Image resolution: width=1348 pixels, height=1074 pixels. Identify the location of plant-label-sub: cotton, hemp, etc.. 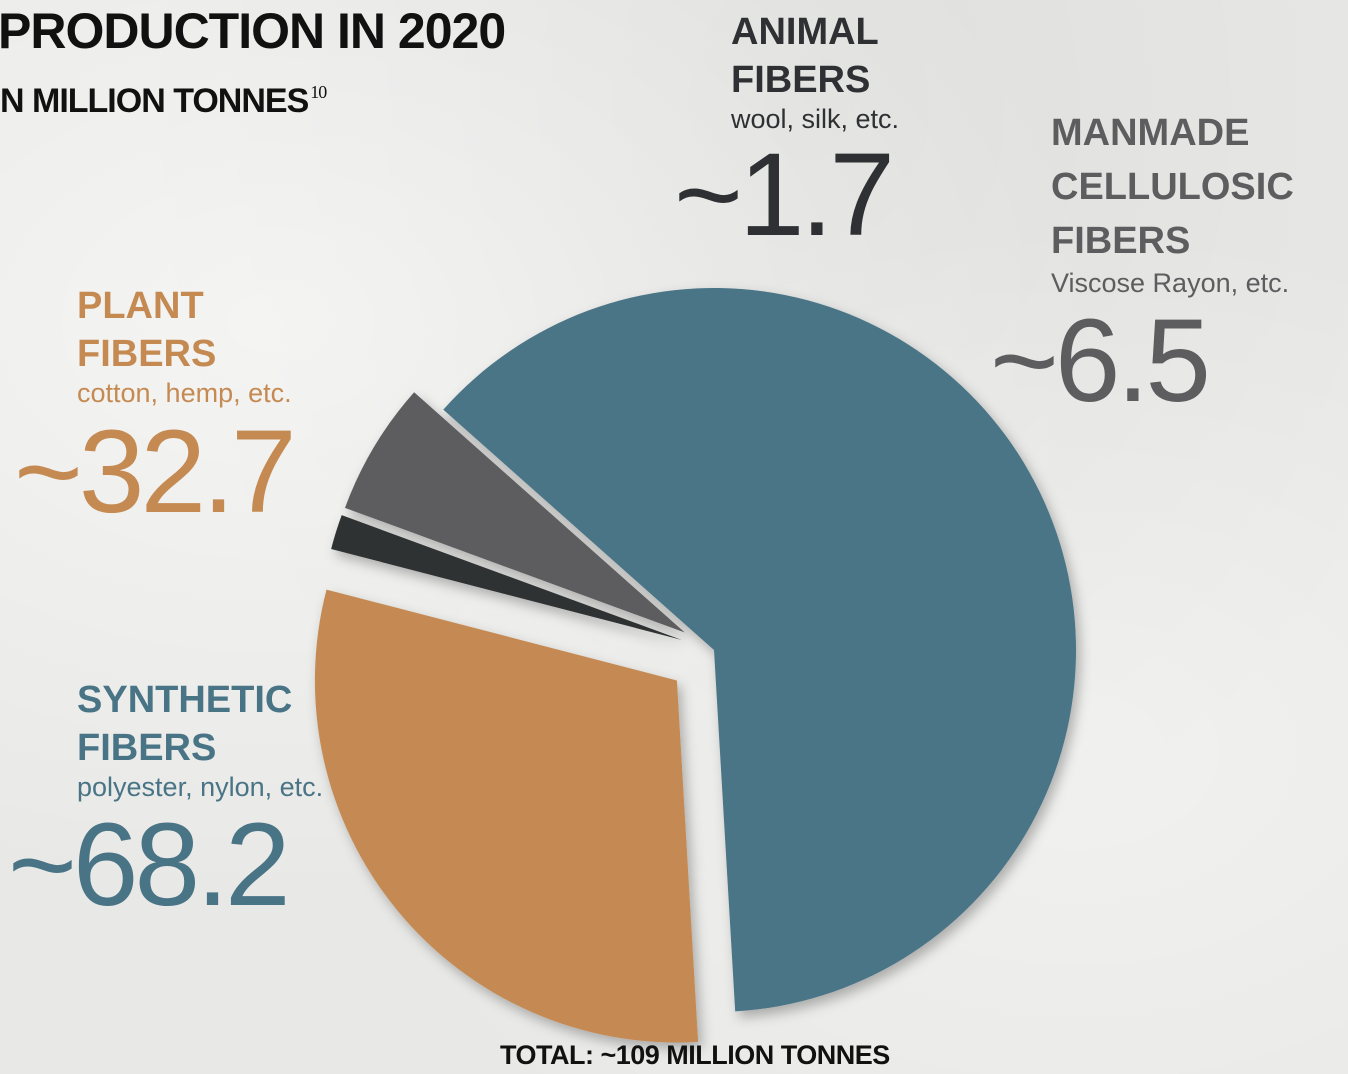
(184, 393).